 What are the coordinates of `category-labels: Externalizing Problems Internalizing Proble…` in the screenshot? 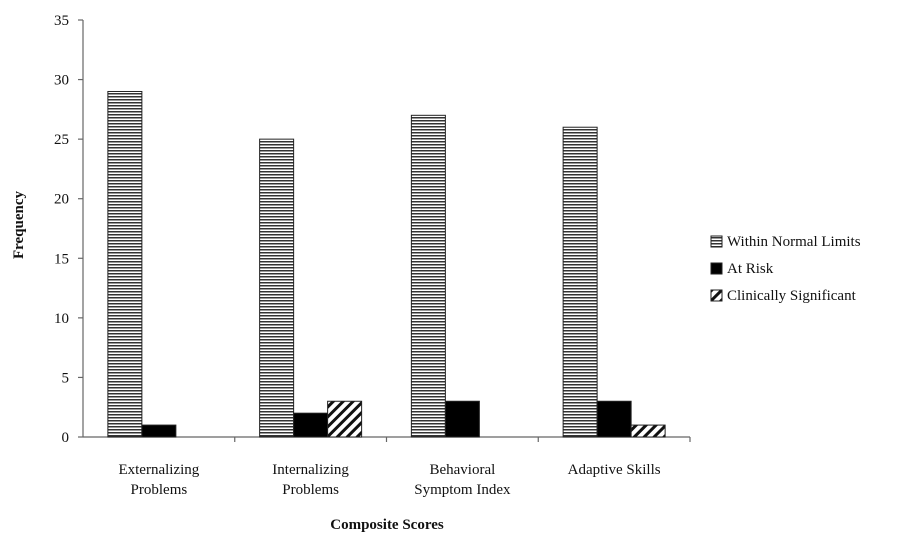 It's located at (389, 480).